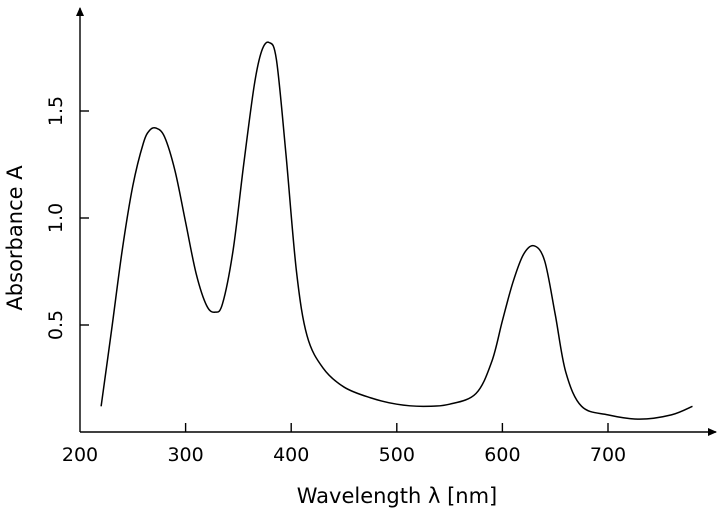 Image resolution: width=723 pixels, height=516 pixels. Describe the element at coordinates (15, 238) in the screenshot. I see `y-axis-label: Absorbance A` at that location.